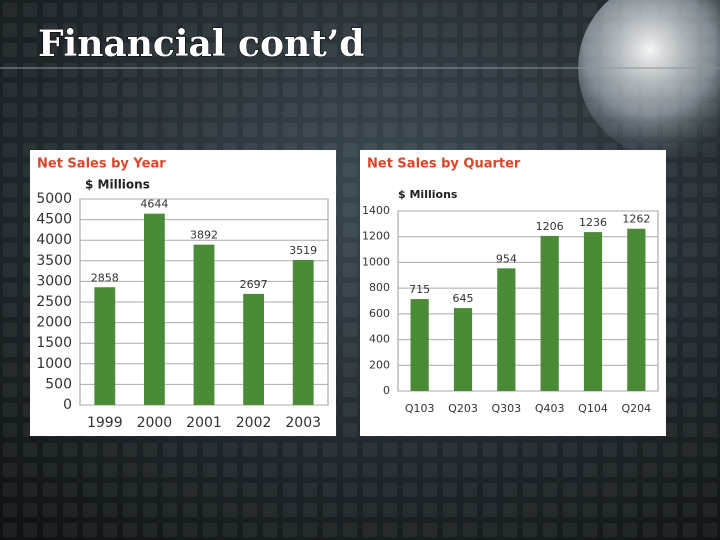  What do you see at coordinates (444, 164) in the screenshot?
I see `chart-title: Net Sales by Quarter` at bounding box center [444, 164].